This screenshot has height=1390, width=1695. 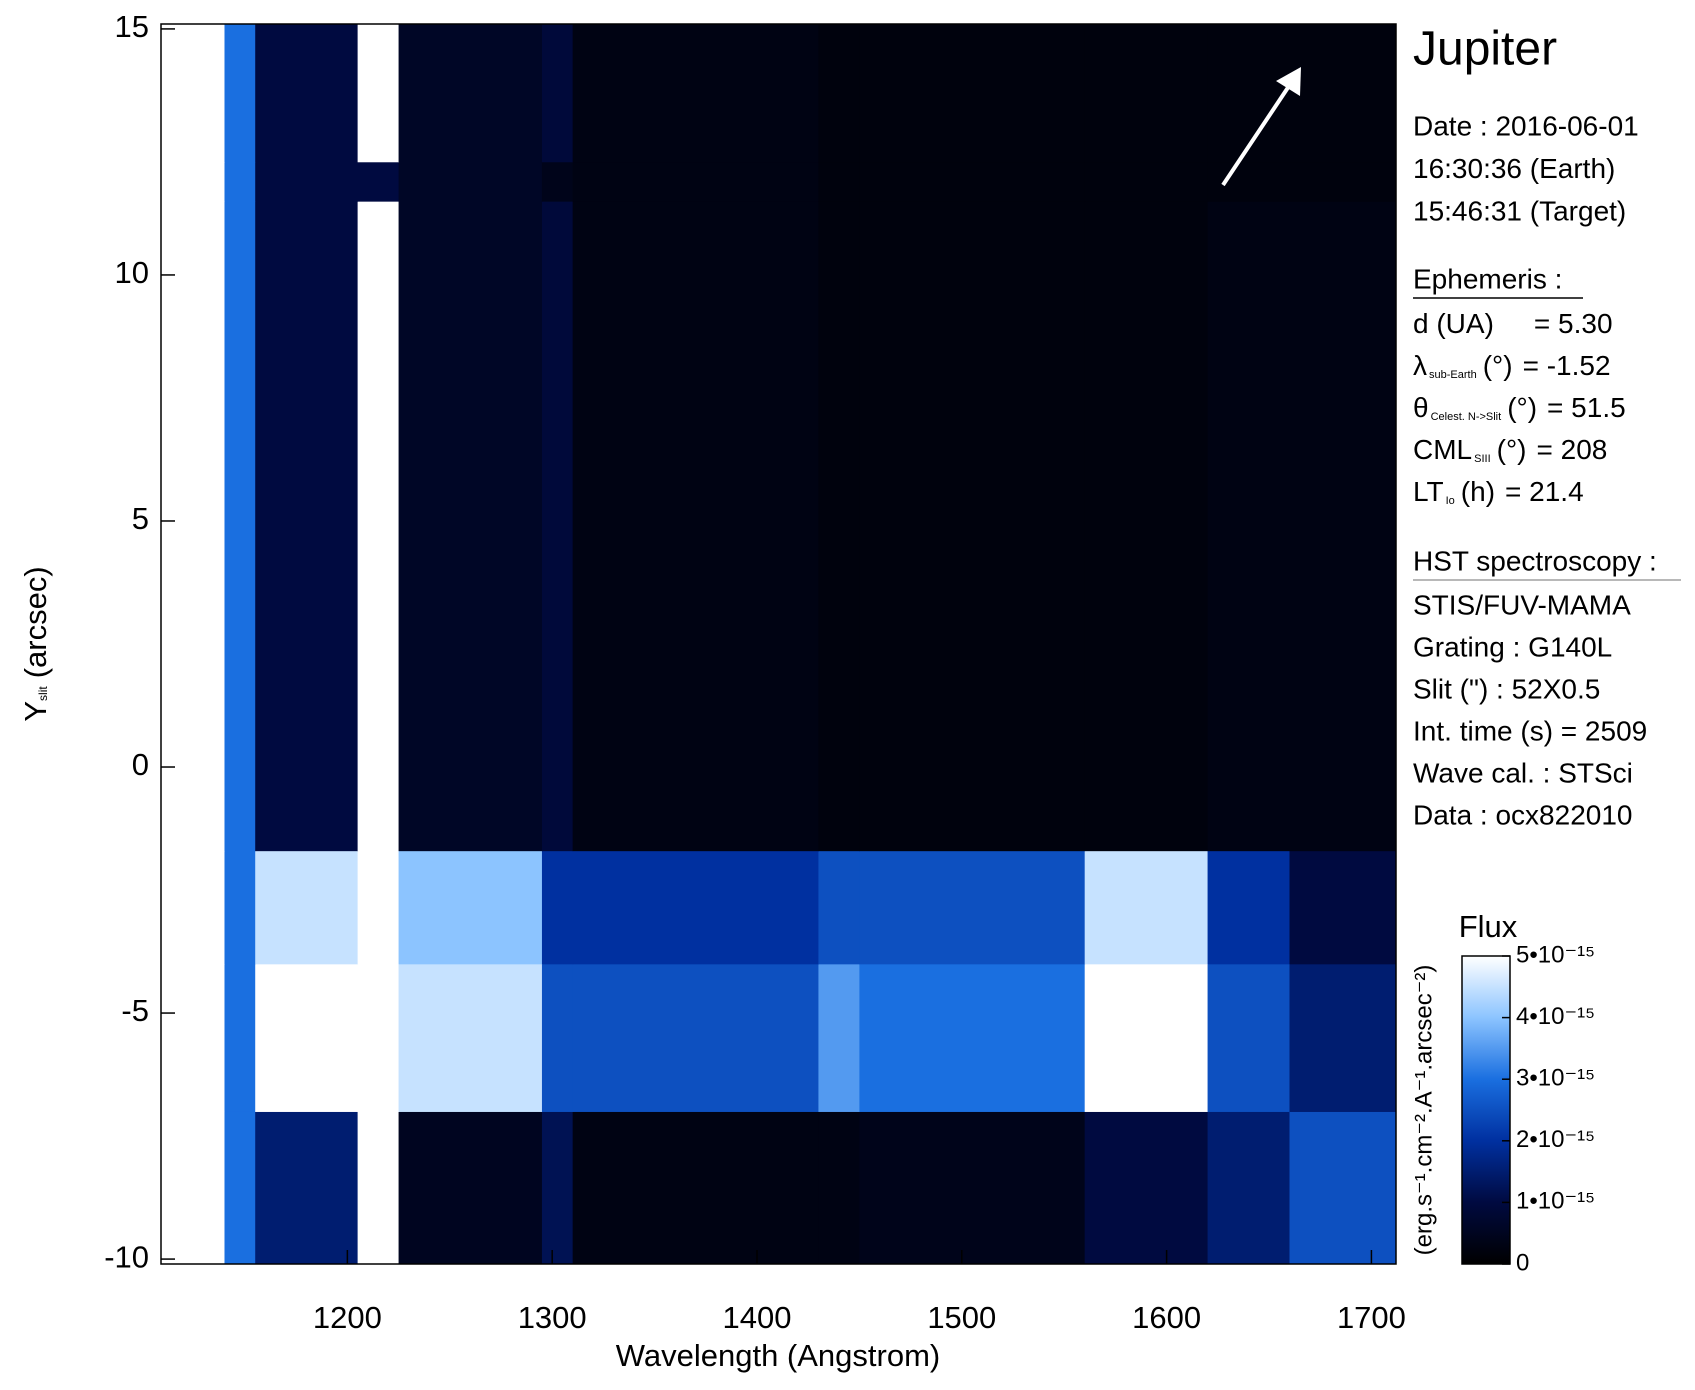 What do you see at coordinates (1442, 449) in the screenshot?
I see `ephemeris-name: CML` at bounding box center [1442, 449].